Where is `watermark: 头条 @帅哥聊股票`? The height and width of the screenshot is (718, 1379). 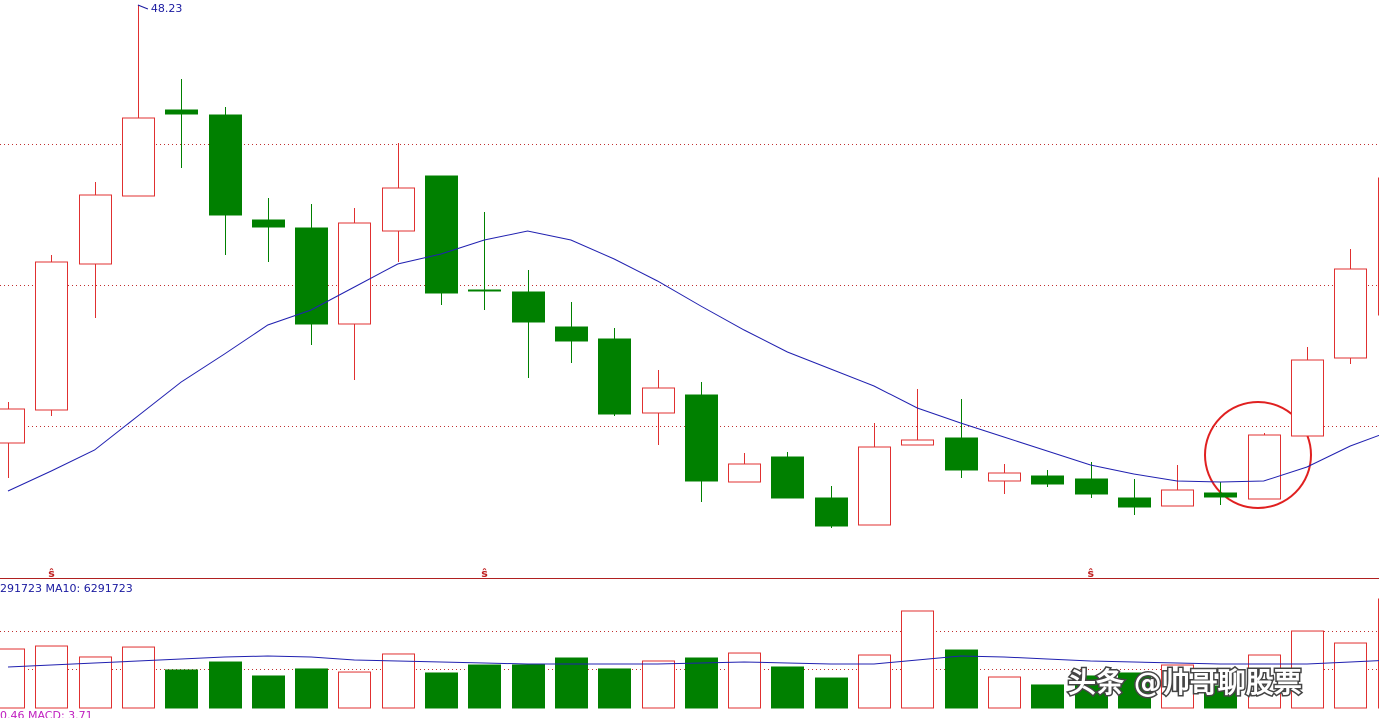
watermark: 头条 @帅哥聊股票 is located at coordinates (1185, 682).